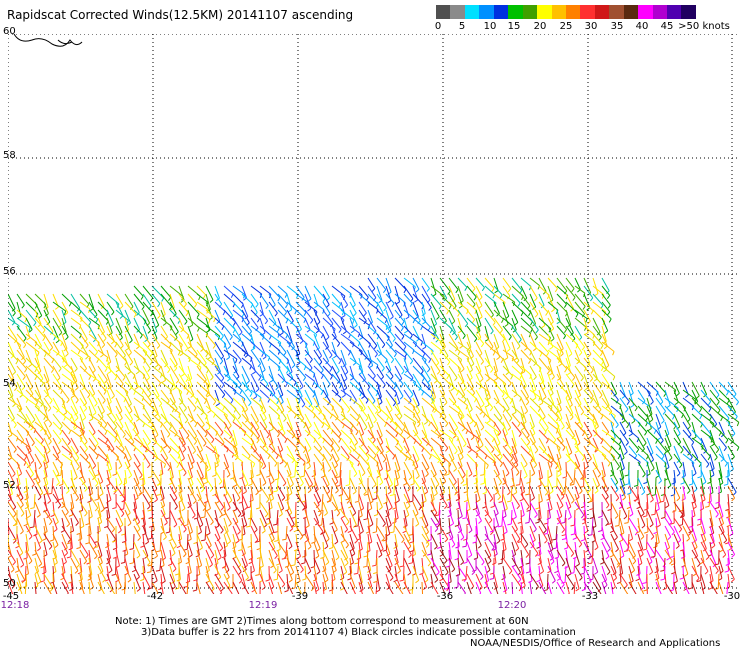  Describe the element at coordinates (540, 26) in the screenshot. I see `cb-label-20: 20` at that location.